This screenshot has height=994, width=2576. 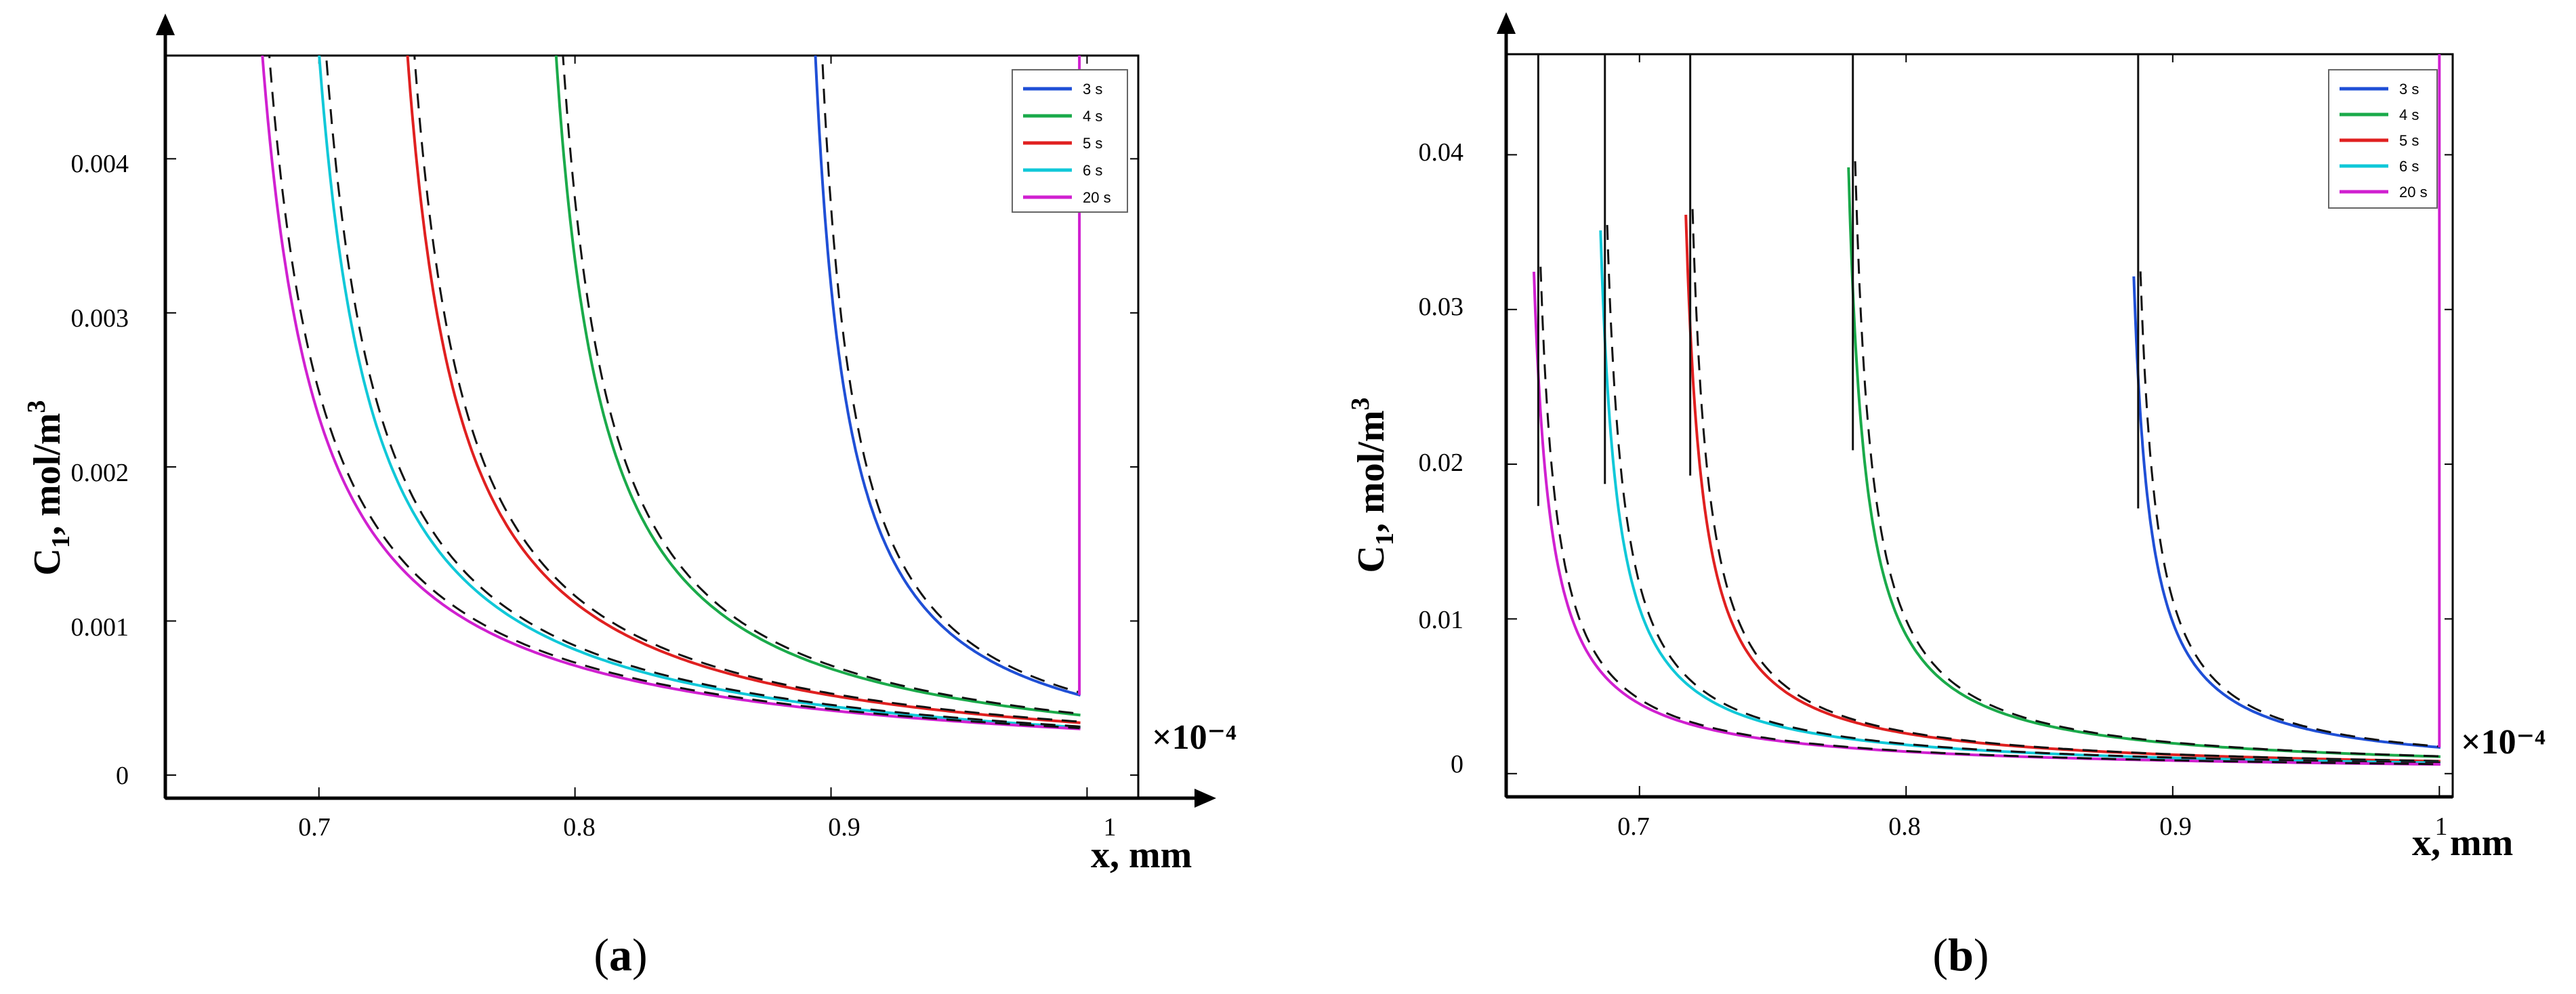 I want to click on legend-b: 3 s 4 s 5 s 6 s 20 s, so click(x=2383, y=139).